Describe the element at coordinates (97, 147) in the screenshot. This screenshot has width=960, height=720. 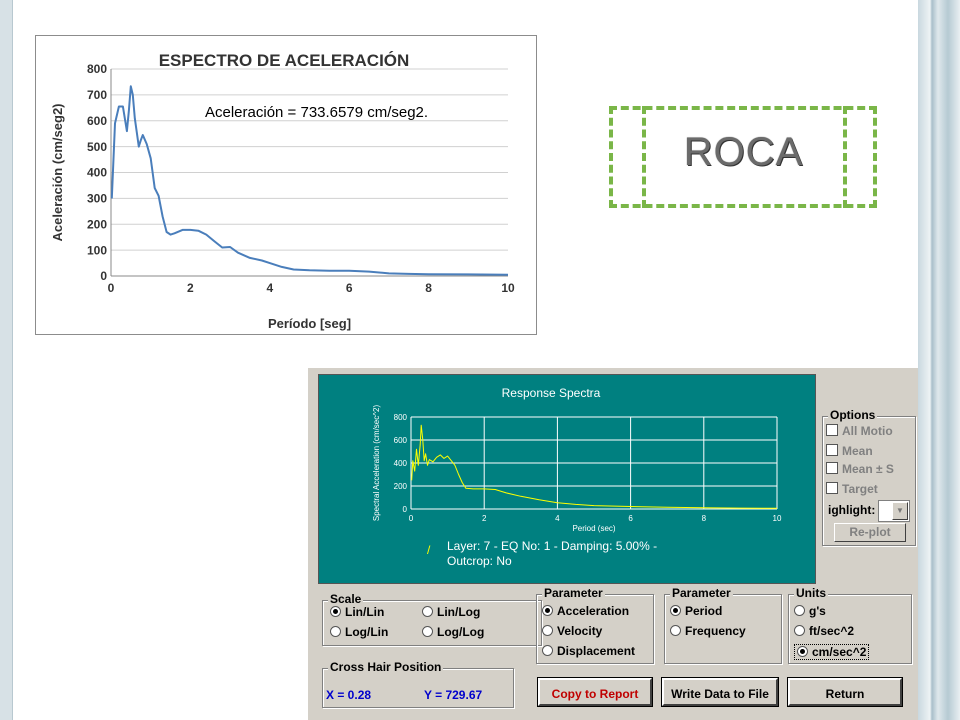
I see `y-tick-label: 500` at that location.